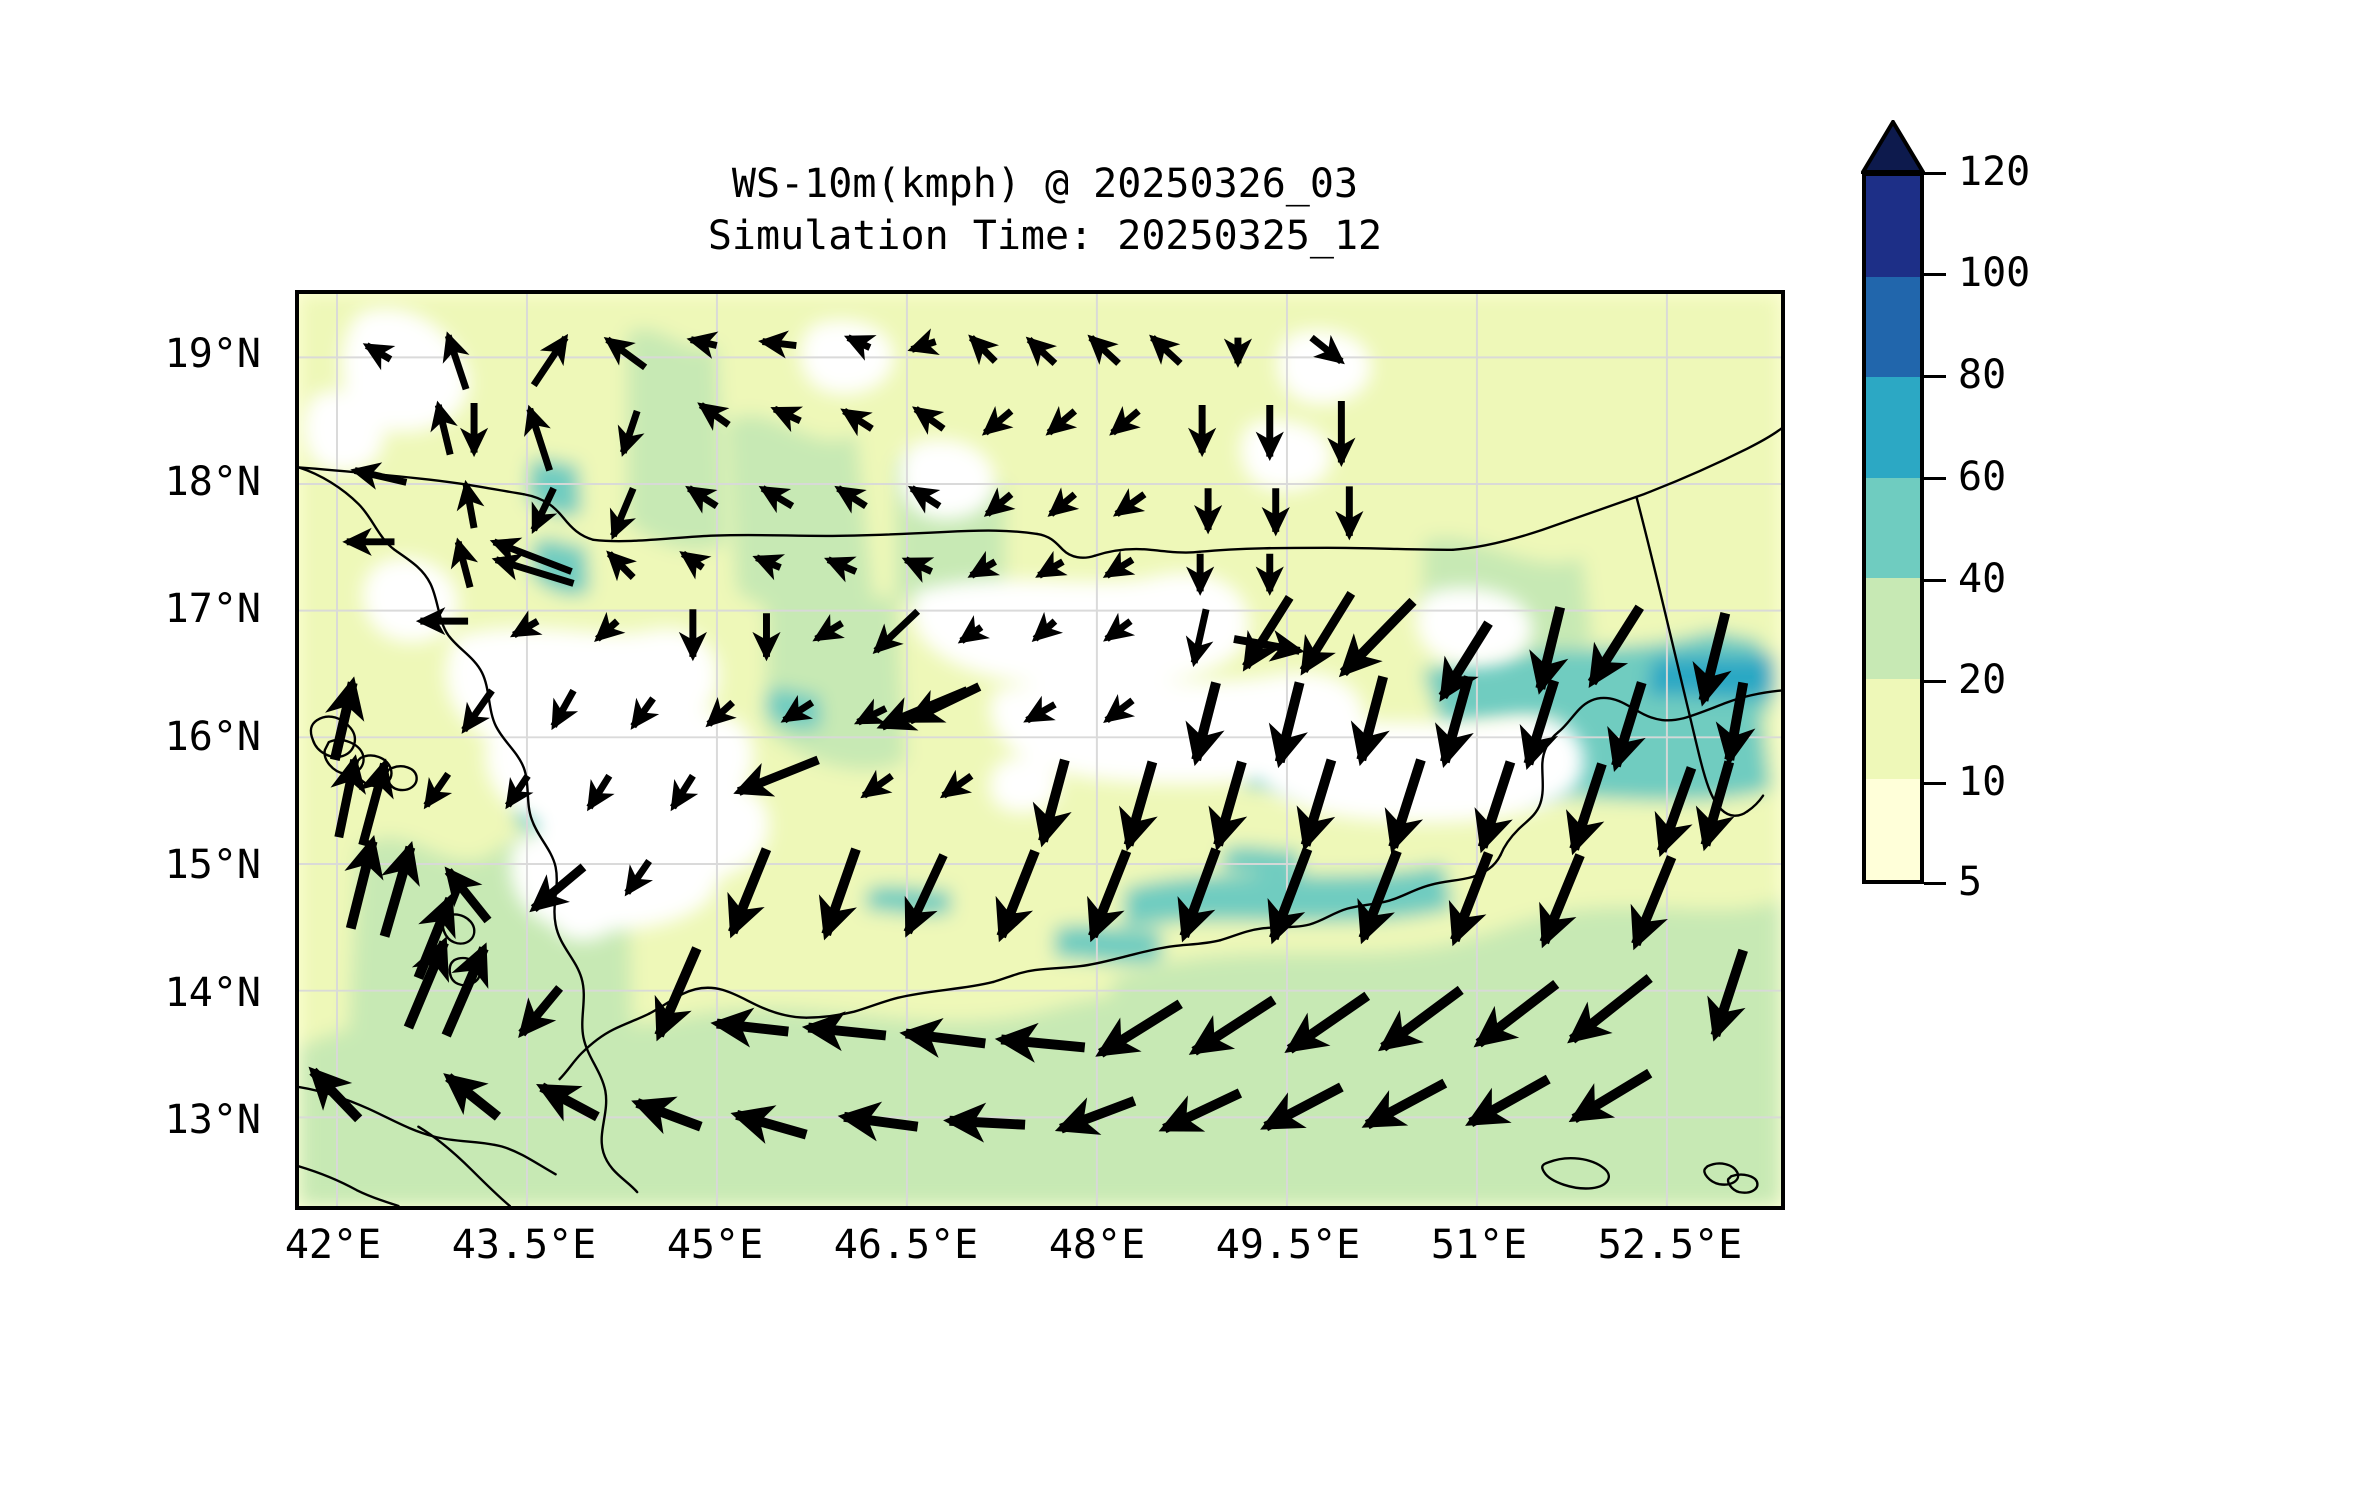  I want to click on colorbar-label: 20, so click(1982, 680).